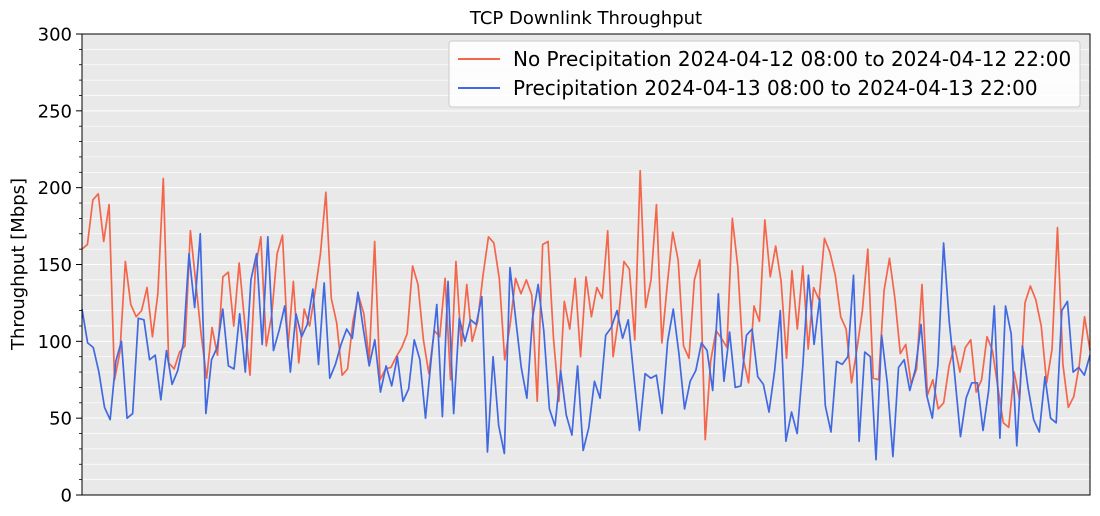  I want to click on y-tick-label: 100, so click(55, 342).